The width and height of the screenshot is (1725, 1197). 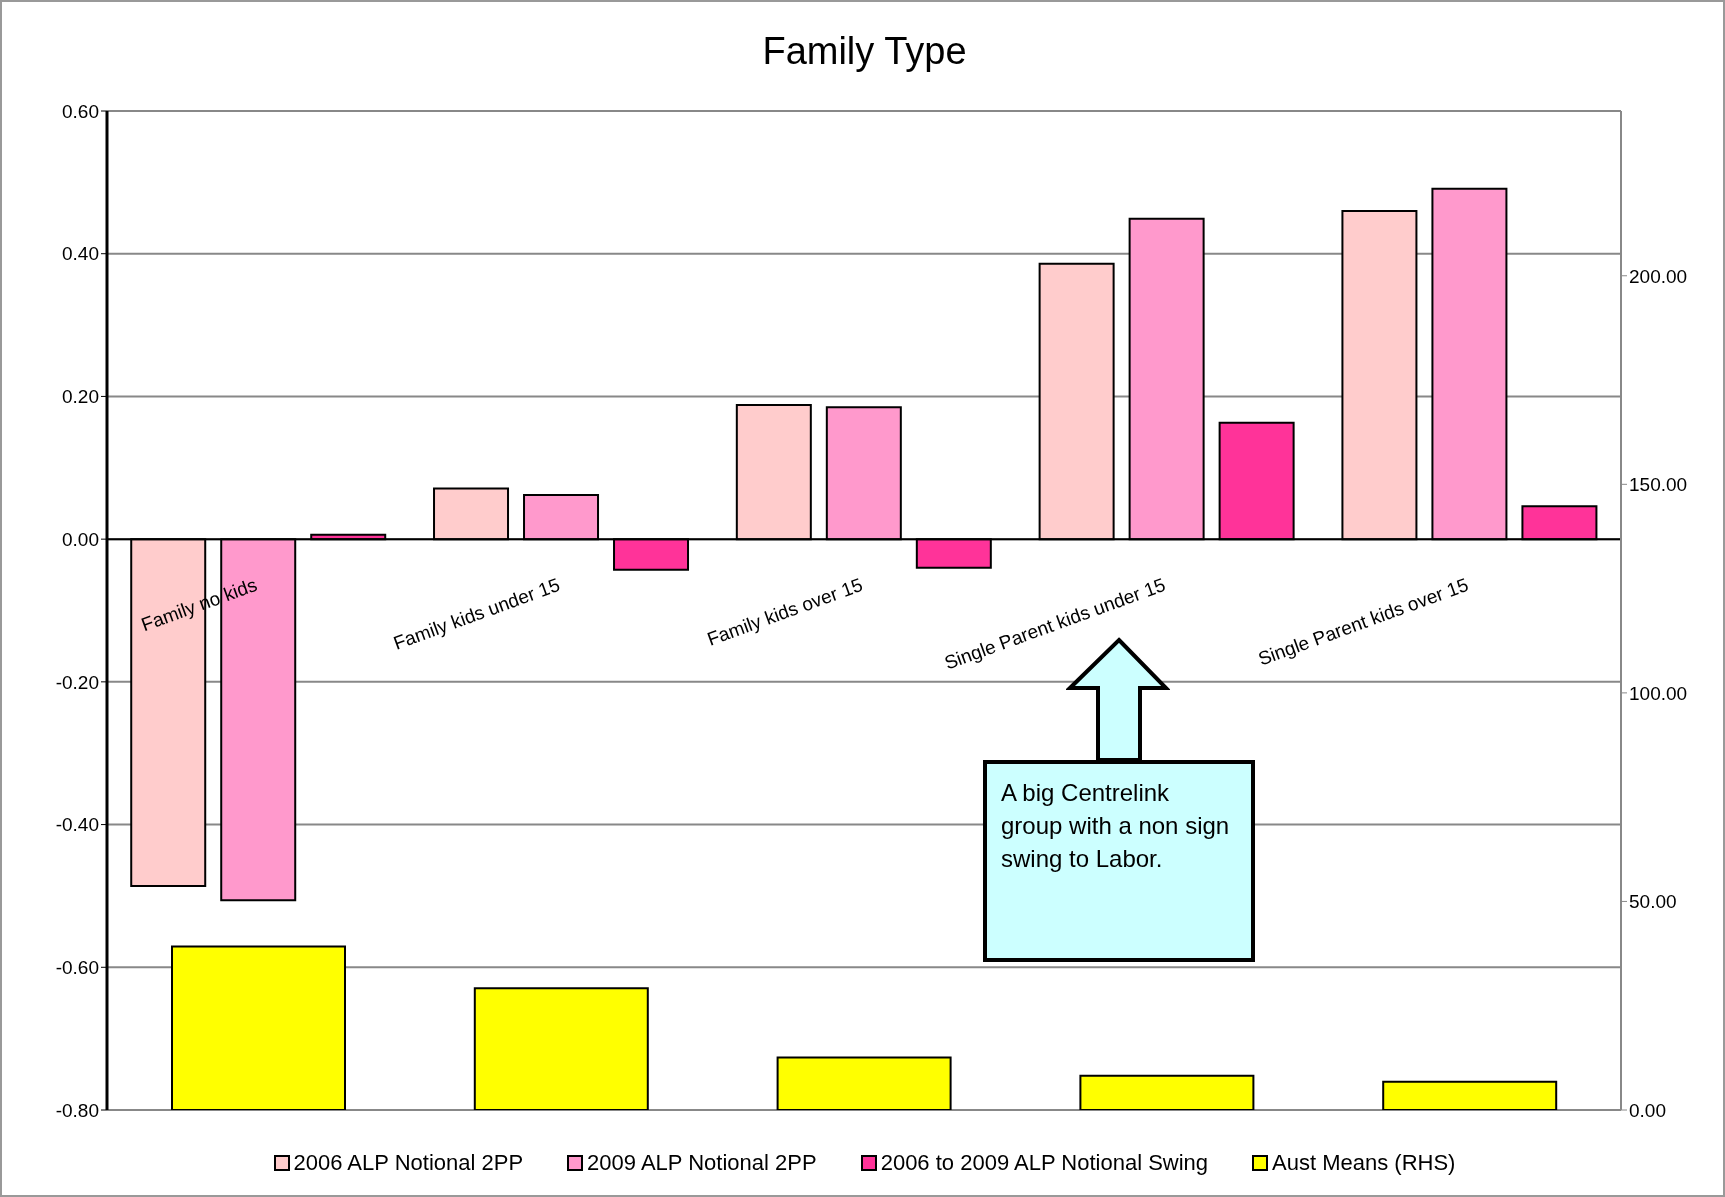 I want to click on y-tick-label: -0.20, so click(x=77, y=682).